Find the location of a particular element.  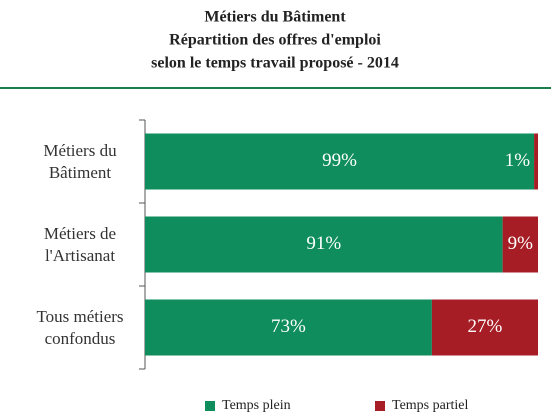

chart-title: Répartition des offres d'emploi is located at coordinates (275, 40).